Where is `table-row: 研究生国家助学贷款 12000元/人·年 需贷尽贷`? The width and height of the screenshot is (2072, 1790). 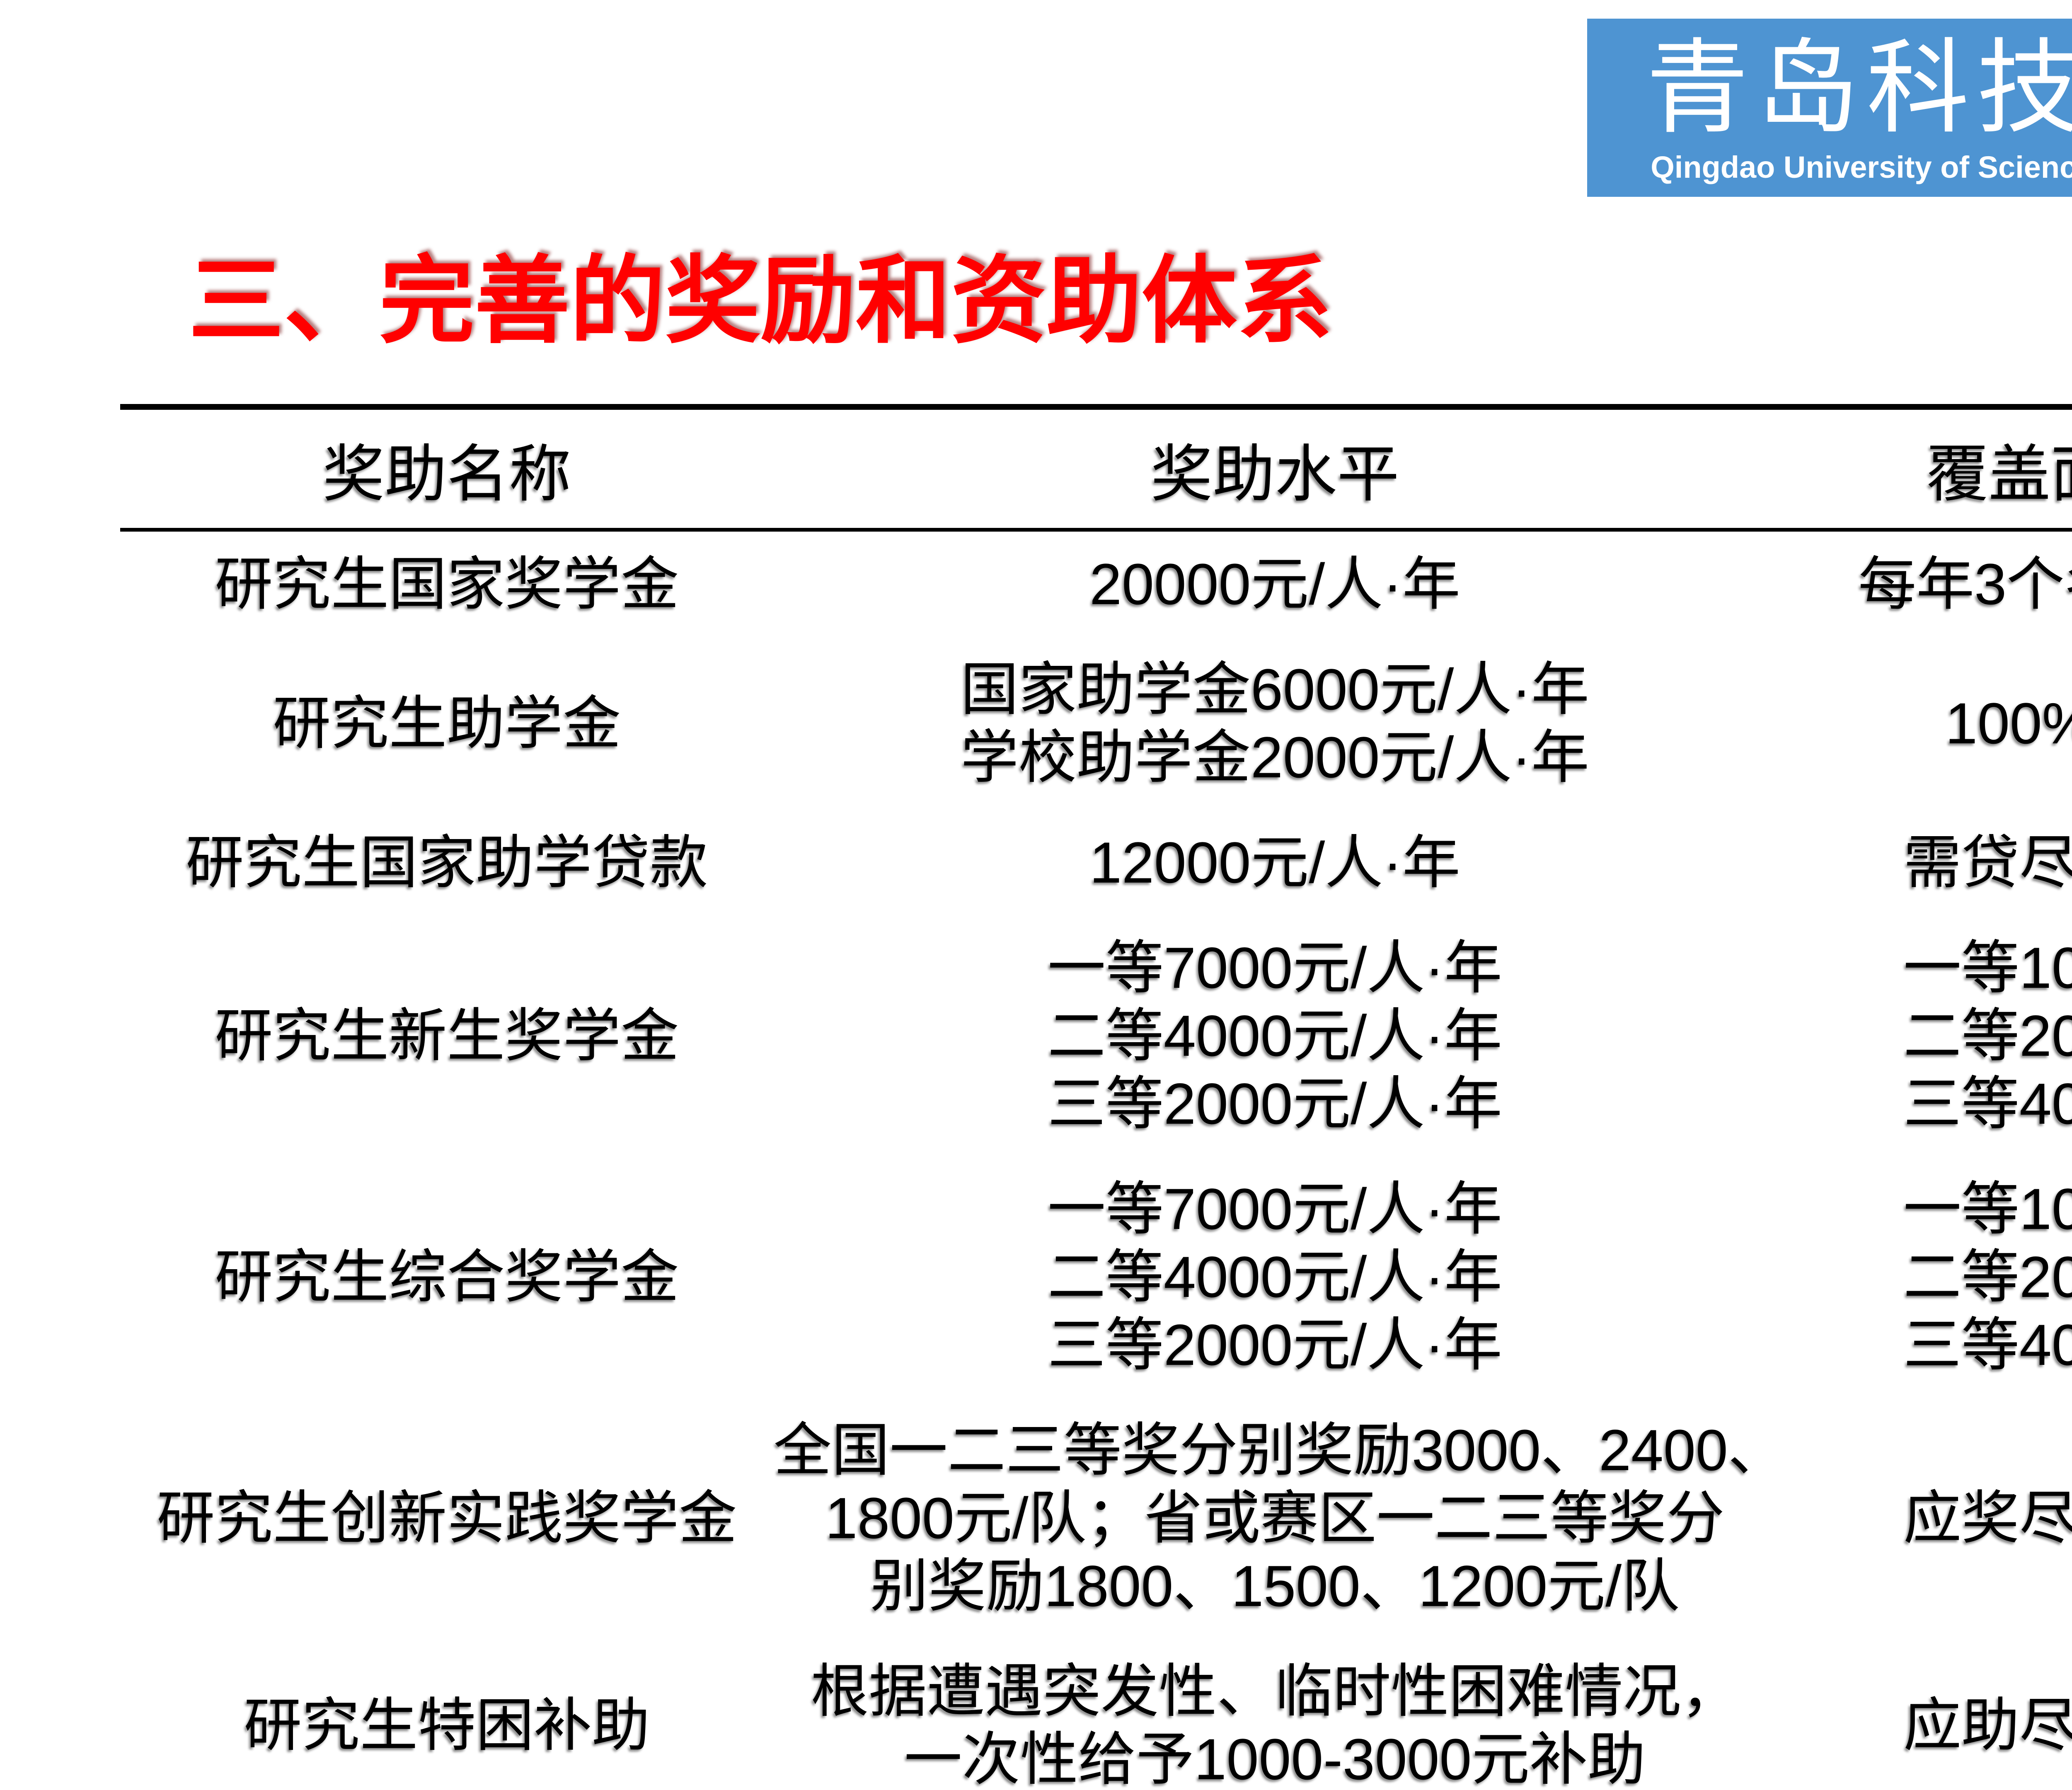 table-row: 研究生国家助学贷款 12000元/人·年 需贷尽贷 is located at coordinates (1096, 863).